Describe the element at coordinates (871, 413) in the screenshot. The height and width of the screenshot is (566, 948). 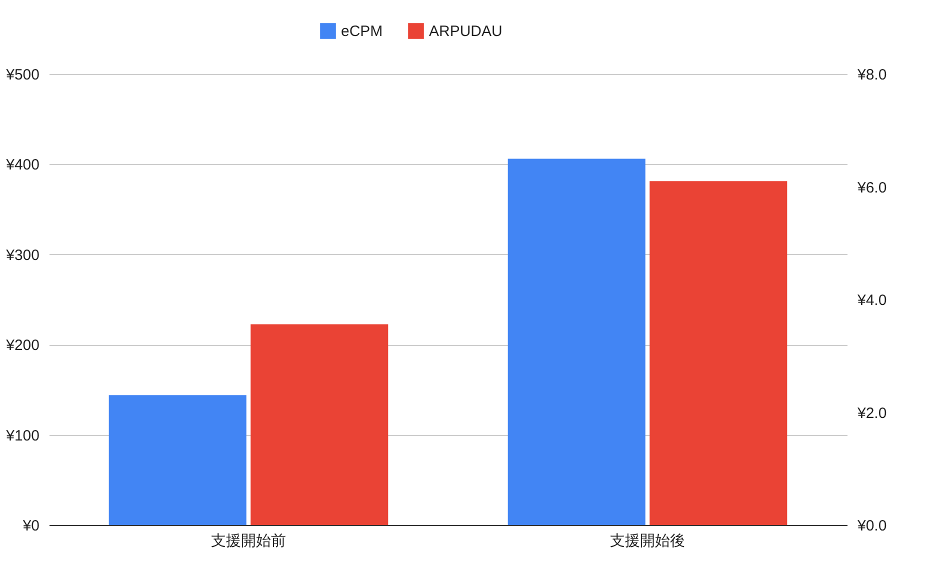
I see `y2-tick-label: ¥2.0` at that location.